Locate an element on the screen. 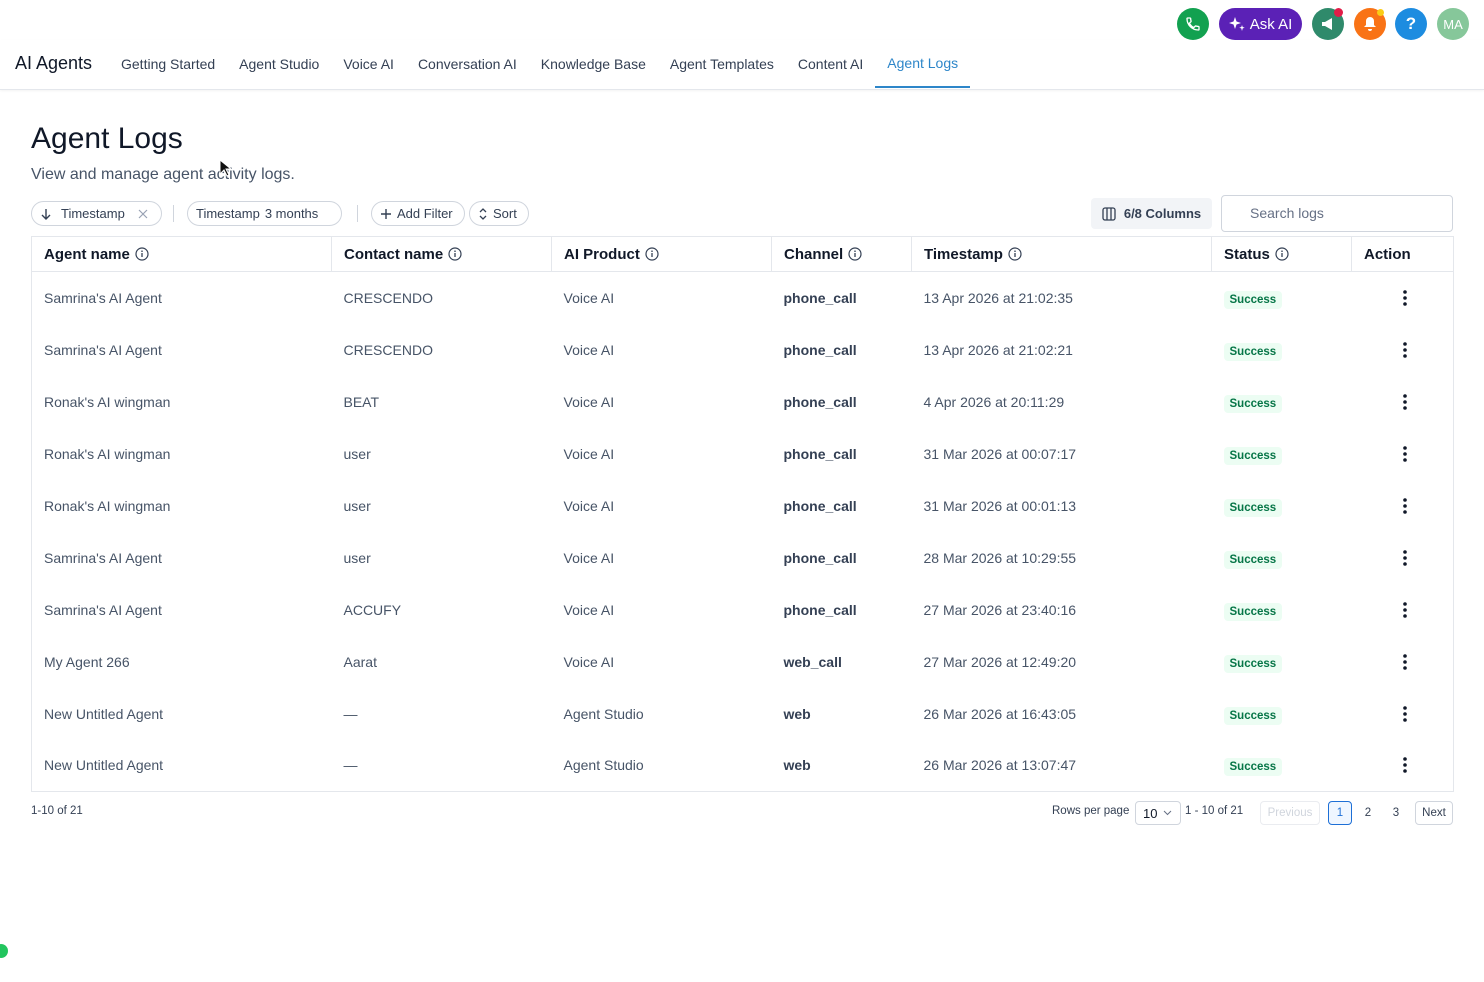 This screenshot has height=982, width=1484. cell-text: Agent Studio is located at coordinates (603, 765).